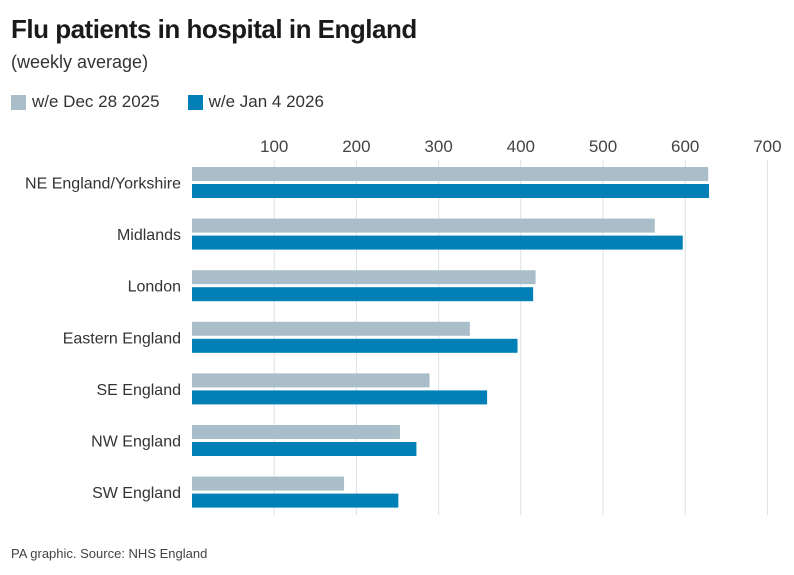 This screenshot has width=794, height=575. I want to click on category-label: NW England, so click(136, 442).